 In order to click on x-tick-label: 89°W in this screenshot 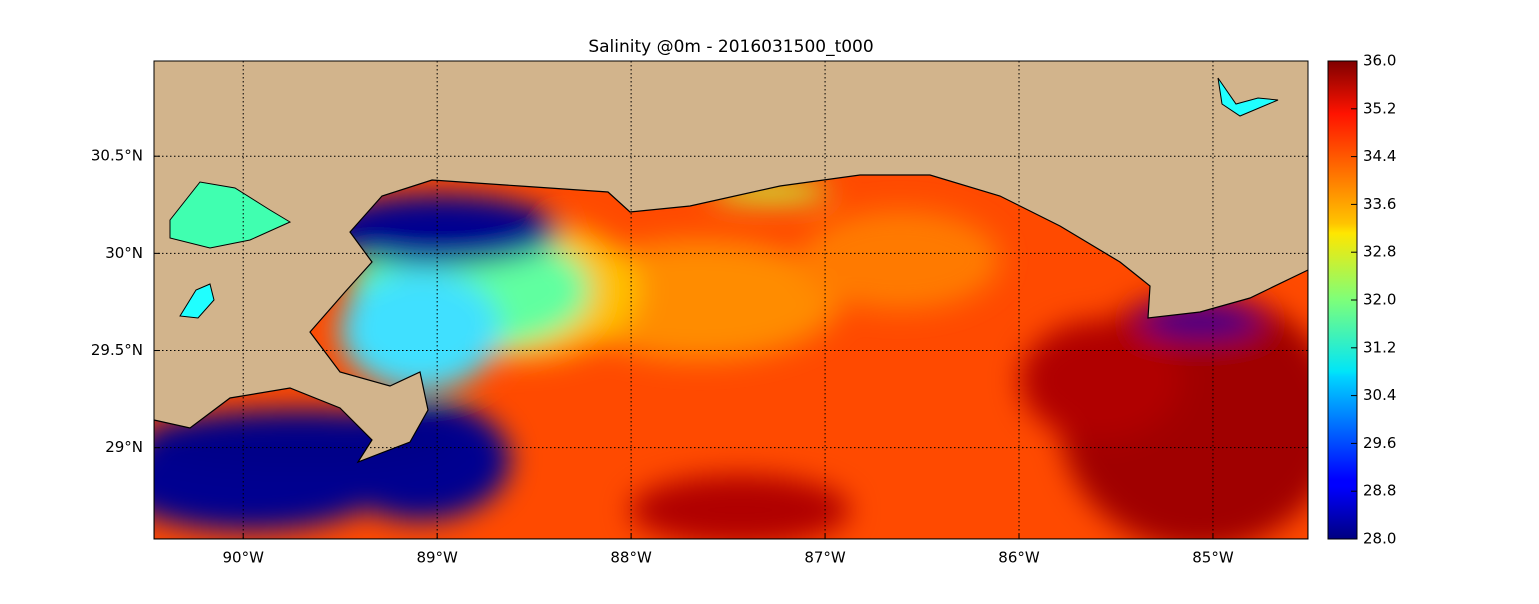, I will do `click(437, 558)`.